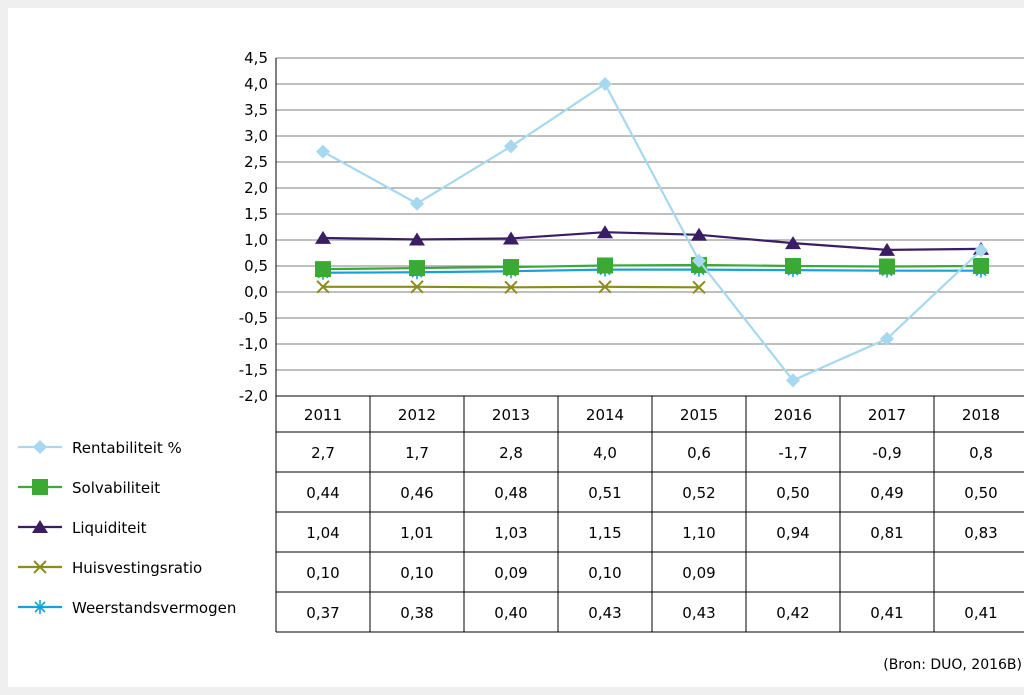  I want to click on x-category-label: 2012, so click(417, 415).